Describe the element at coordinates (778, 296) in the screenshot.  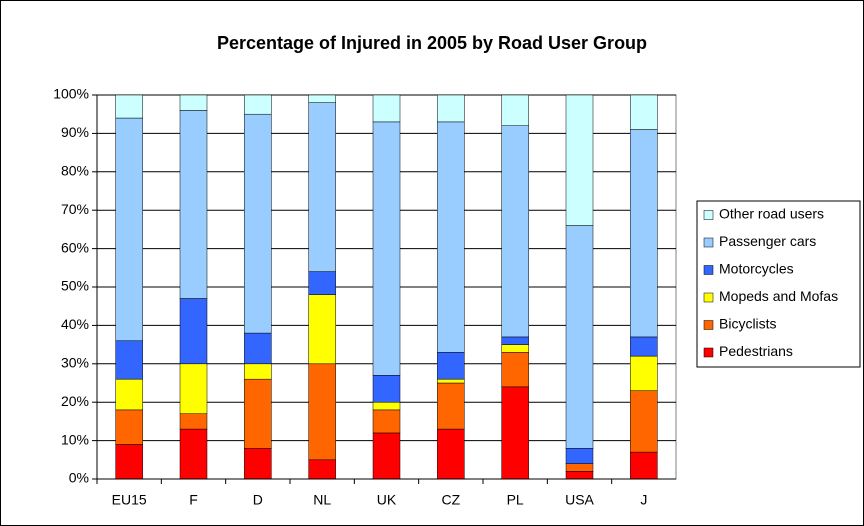
I see `legend-label: Mopeds and Mofas` at that location.